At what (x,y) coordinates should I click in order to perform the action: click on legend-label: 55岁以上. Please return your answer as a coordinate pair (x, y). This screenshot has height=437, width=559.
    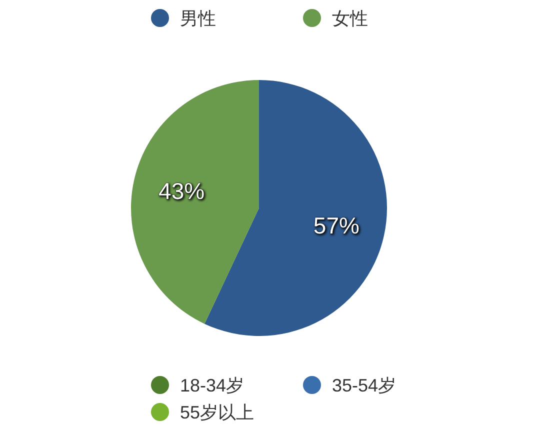
    Looking at the image, I should click on (217, 412).